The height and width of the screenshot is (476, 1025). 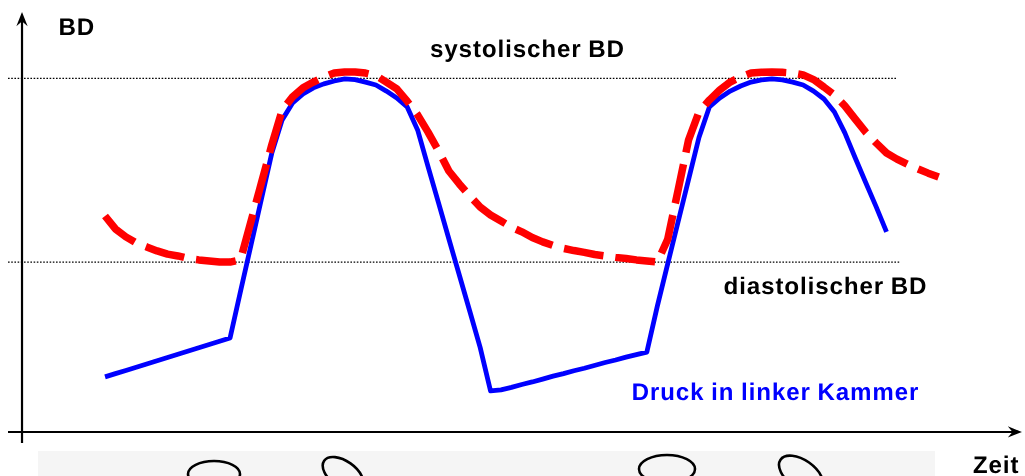 I want to click on ref-line-label: systolischer BD, so click(x=526, y=50).